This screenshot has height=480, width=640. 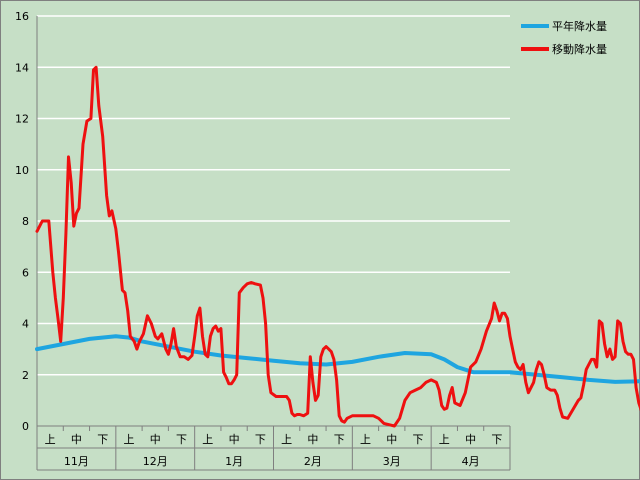 What do you see at coordinates (22, 16) in the screenshot?
I see `y-tick-label-16: 16` at bounding box center [22, 16].